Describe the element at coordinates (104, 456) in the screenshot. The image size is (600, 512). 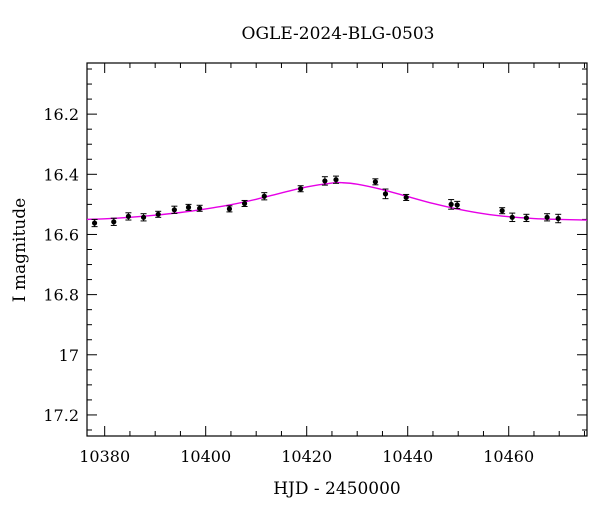
I see `x-tick-label: 10380` at that location.